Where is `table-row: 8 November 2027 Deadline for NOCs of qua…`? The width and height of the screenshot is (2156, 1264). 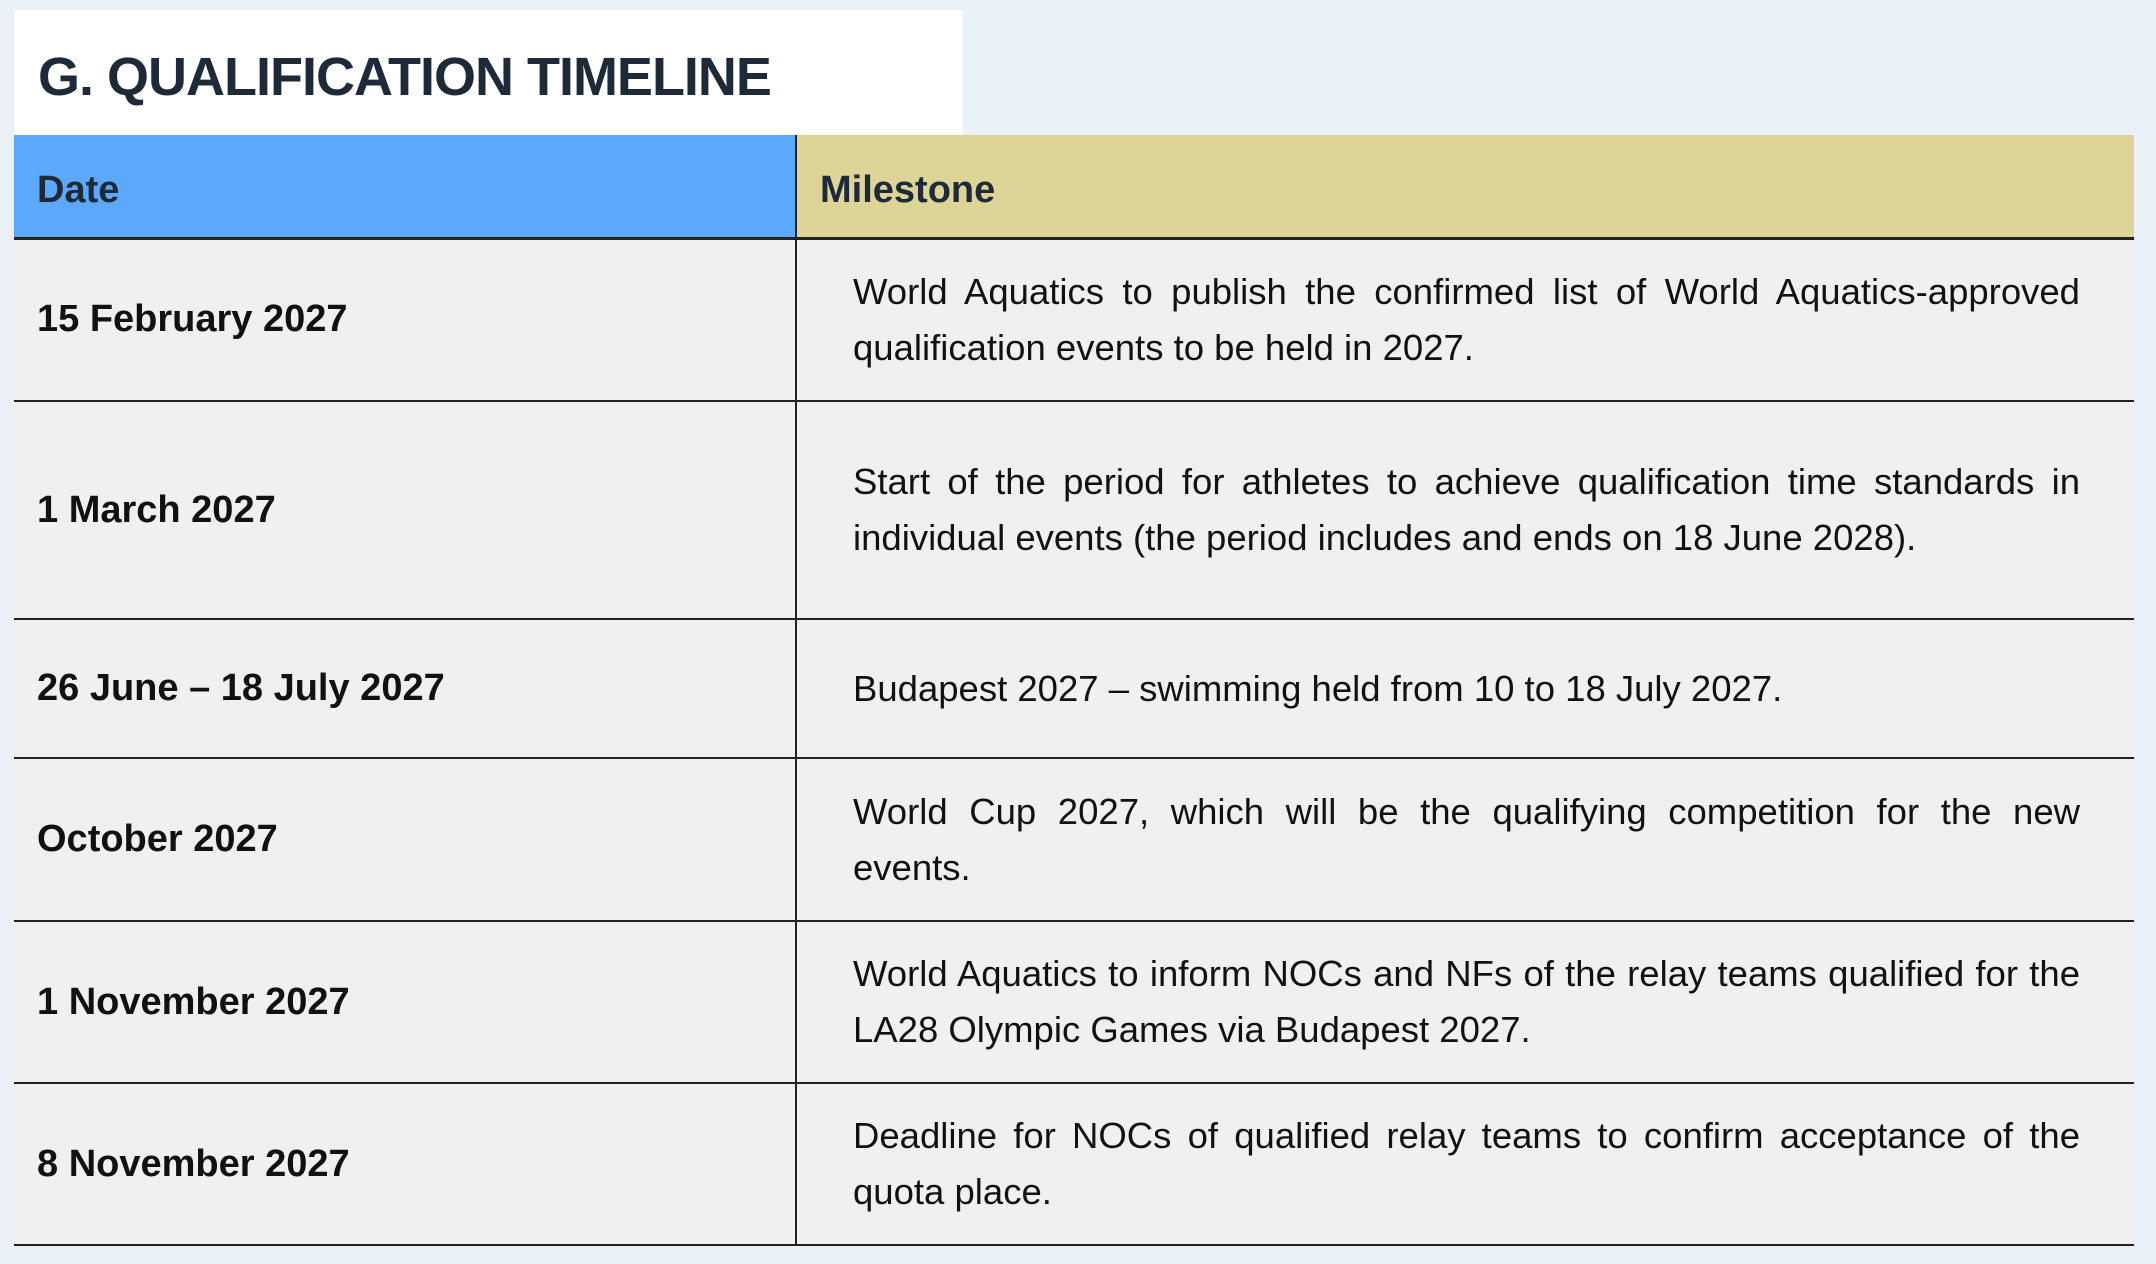 table-row: 8 November 2027 Deadline for NOCs of qua… is located at coordinates (1074, 1164).